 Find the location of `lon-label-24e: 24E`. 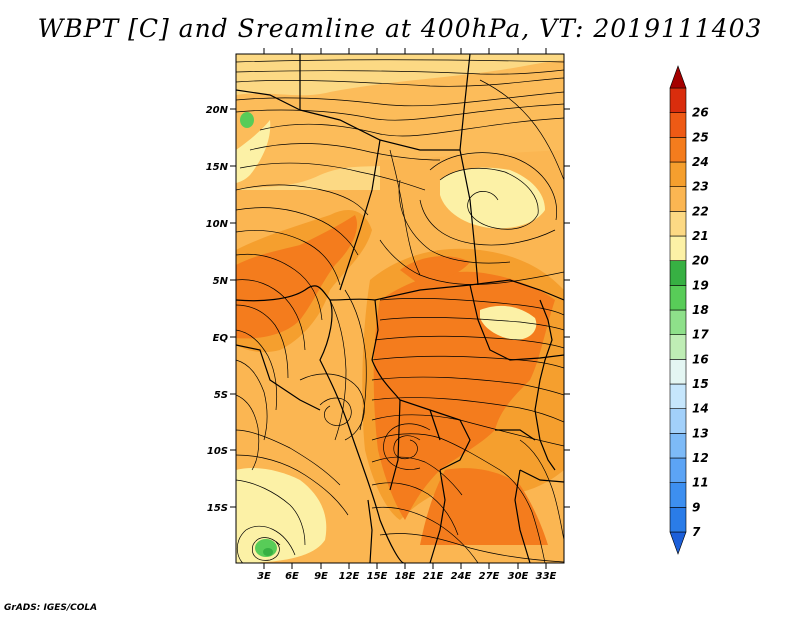

lon-label-24e: 24E is located at coordinates (461, 576).